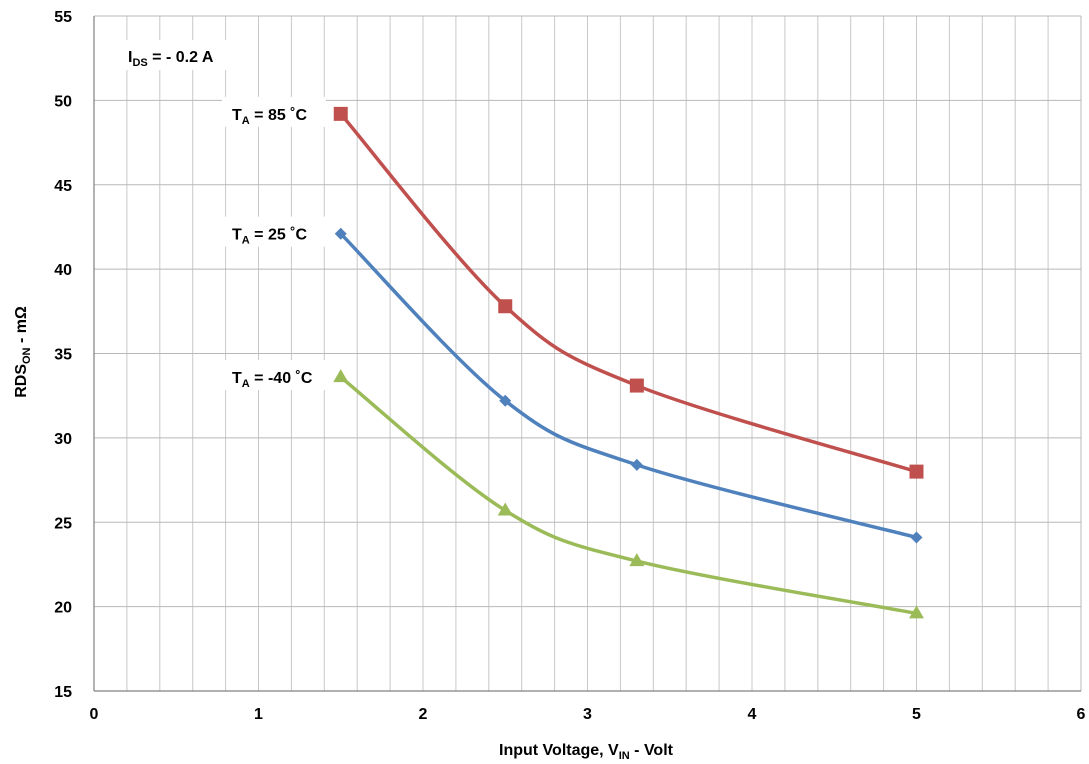 This screenshot has height=764, width=1089. I want to click on series-label-text: TA = 85 ˚C, so click(270, 117).